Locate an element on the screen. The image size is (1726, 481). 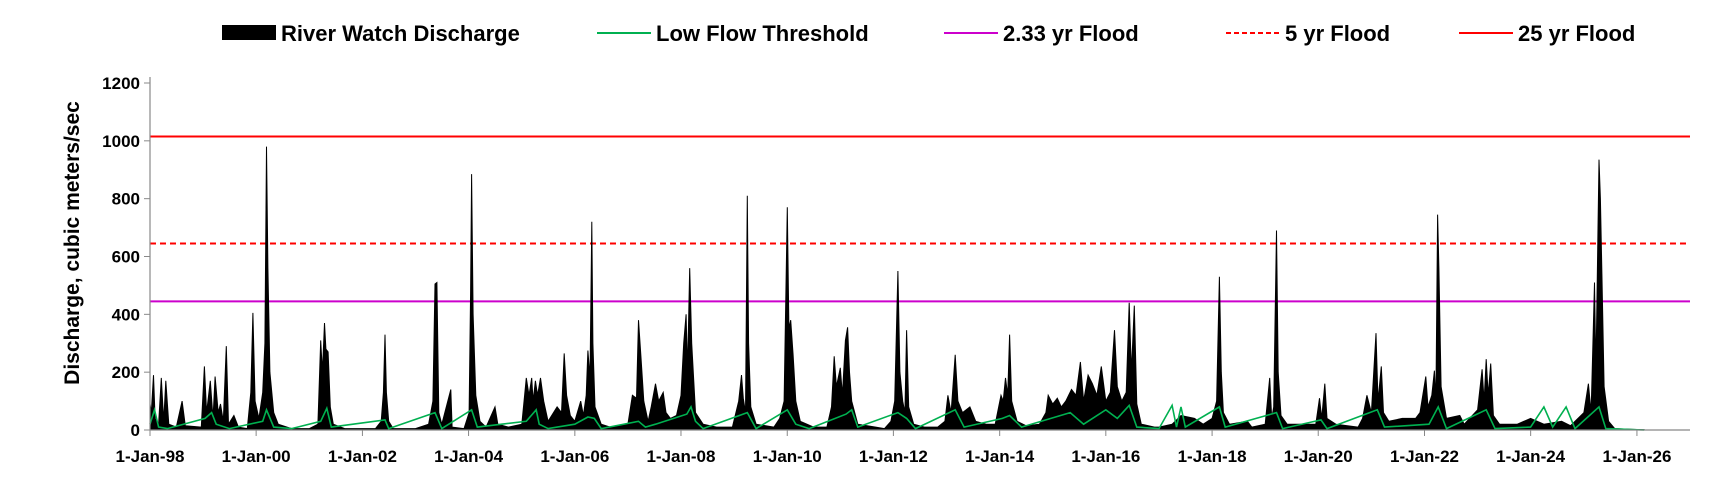
x-tick-label: 1-Jan-98 is located at coordinates (150, 456).